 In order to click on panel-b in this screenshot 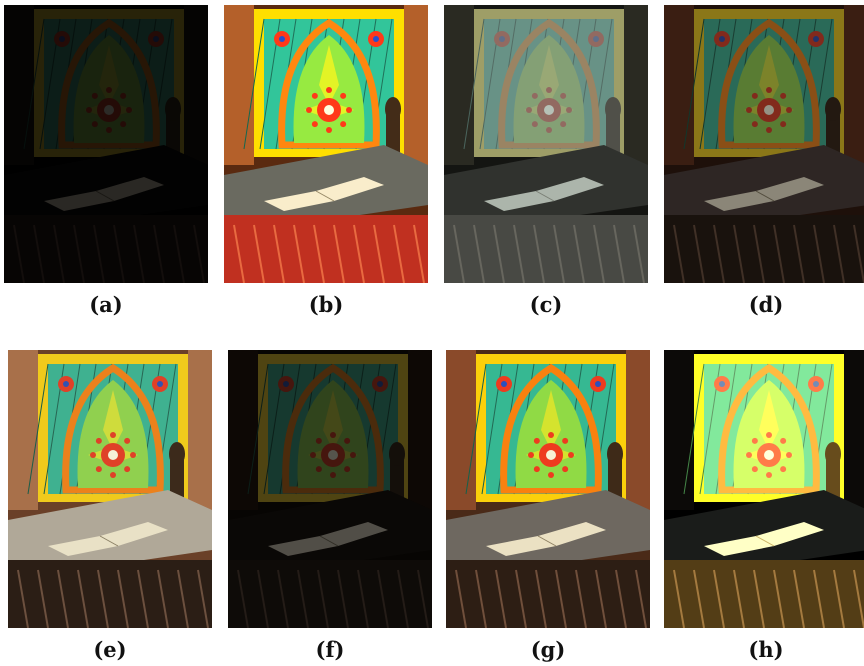, I will do `click(326, 144)`.